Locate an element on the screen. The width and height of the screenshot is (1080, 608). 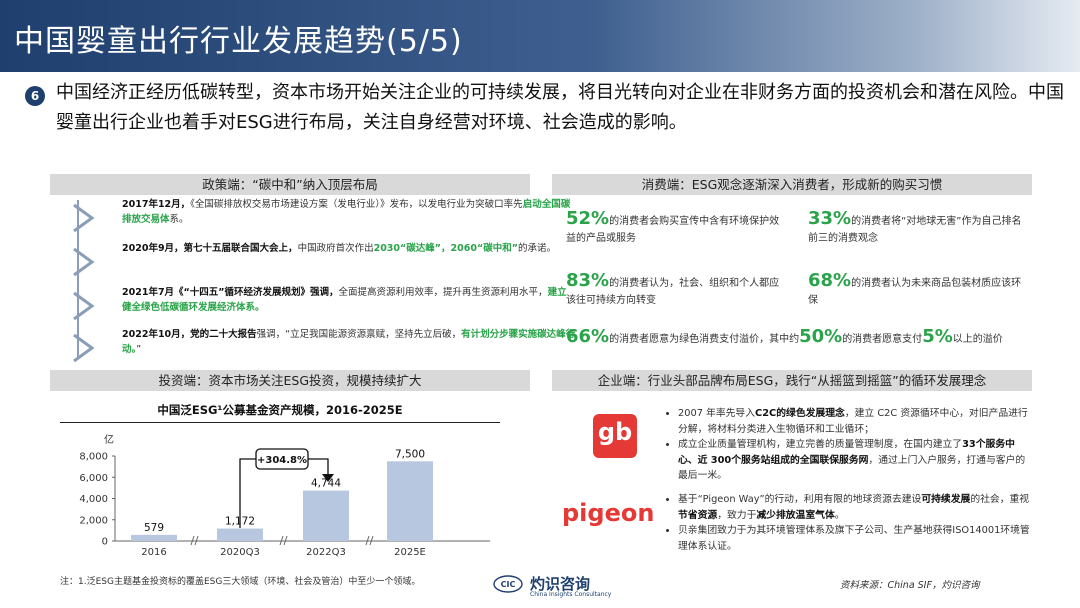
y-tick-label: 0 is located at coordinates (105, 542).